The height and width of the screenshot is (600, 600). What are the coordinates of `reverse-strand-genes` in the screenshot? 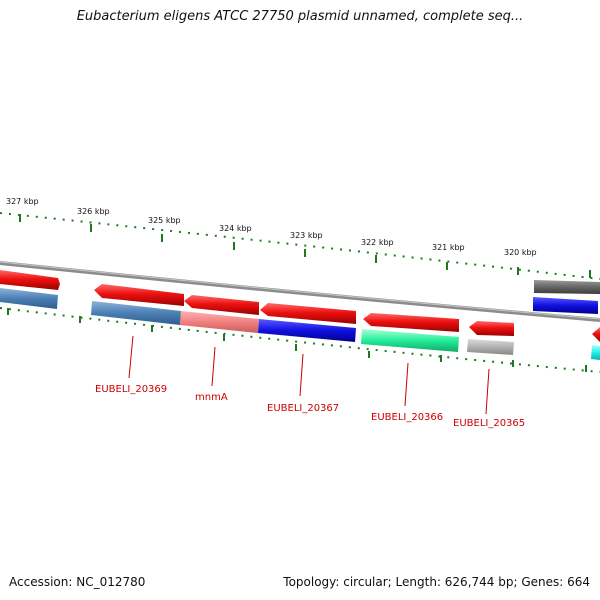 It's located at (347, 313).